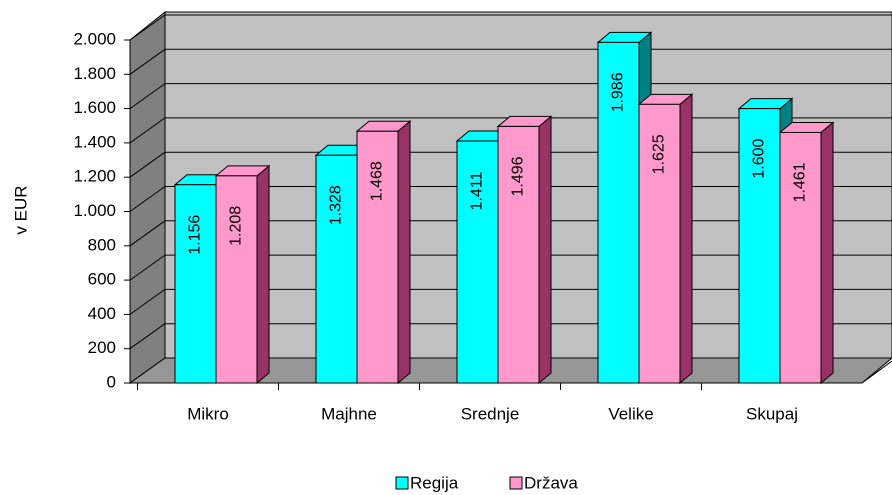 The image size is (892, 495). Describe the element at coordinates (800, 182) in the screenshot. I see `value-label: 1.461` at that location.